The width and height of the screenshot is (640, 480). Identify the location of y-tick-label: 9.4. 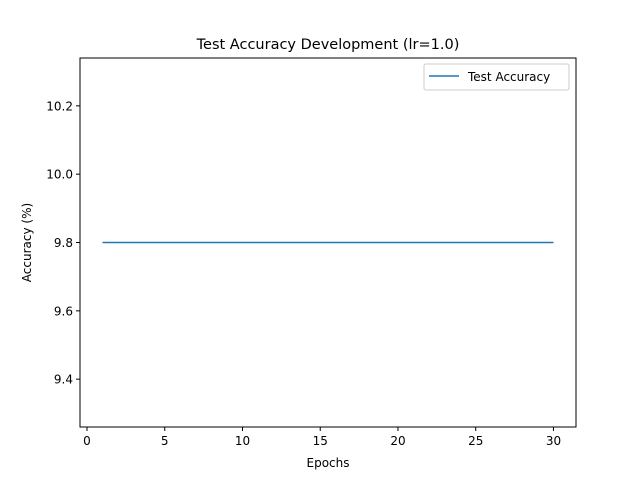
(63, 380).